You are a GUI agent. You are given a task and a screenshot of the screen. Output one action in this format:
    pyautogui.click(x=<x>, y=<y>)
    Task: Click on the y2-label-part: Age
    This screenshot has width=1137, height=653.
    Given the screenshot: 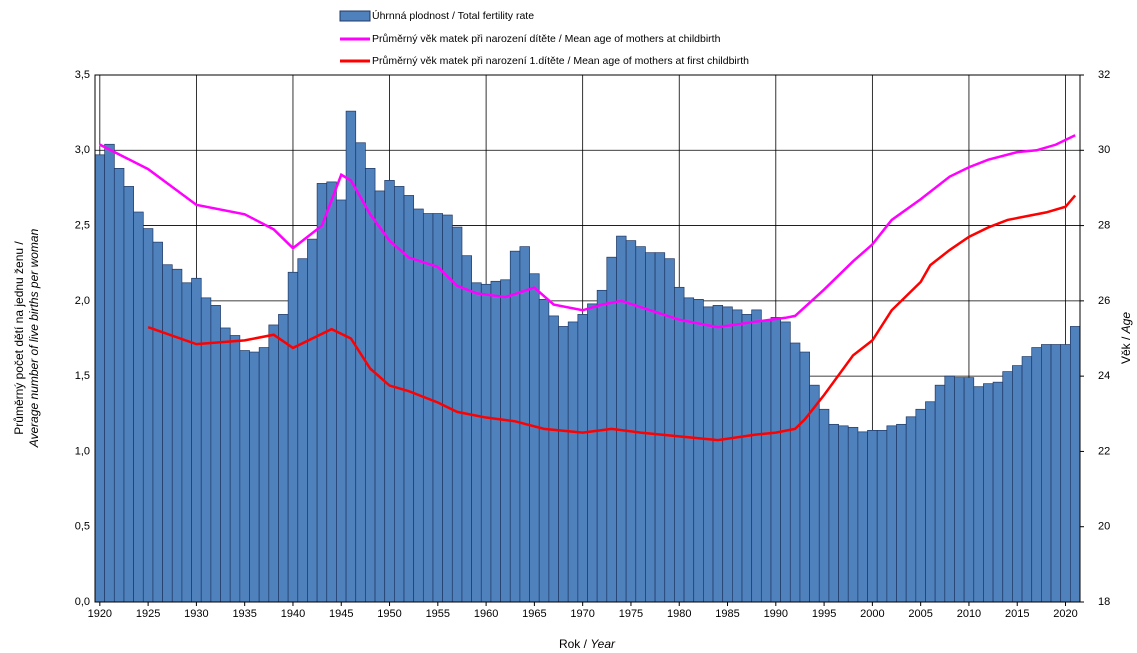 What is the action you would take?
    pyautogui.click(x=1126, y=323)
    